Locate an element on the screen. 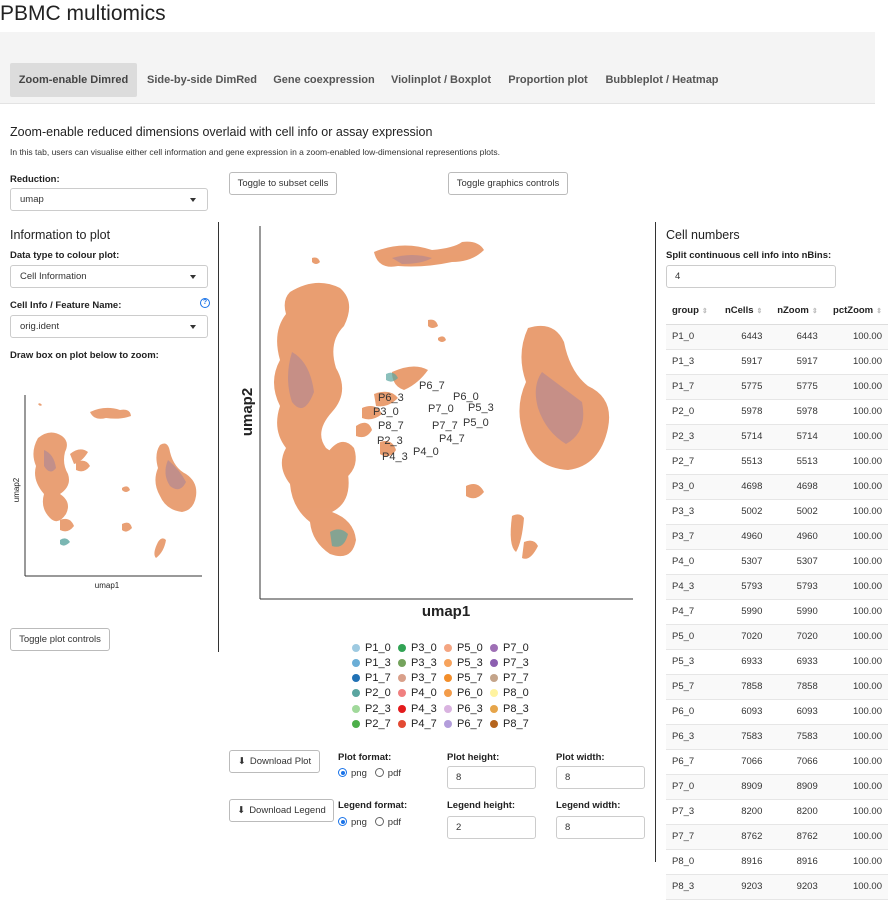  table-row: P3_3 5002 5002 100.00 is located at coordinates (777, 512).